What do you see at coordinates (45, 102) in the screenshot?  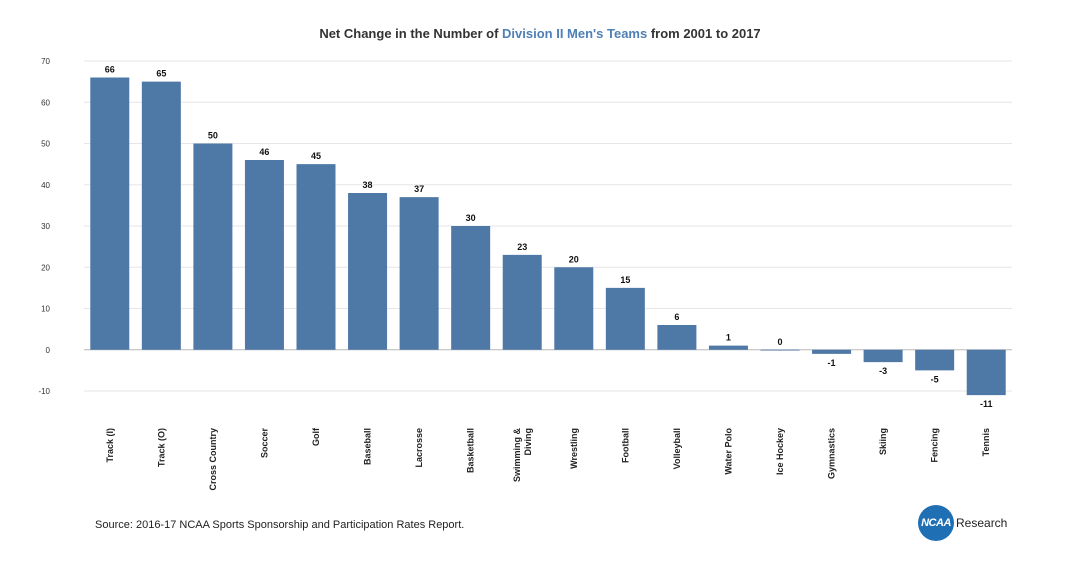 I see `y-tick-label: 60` at bounding box center [45, 102].